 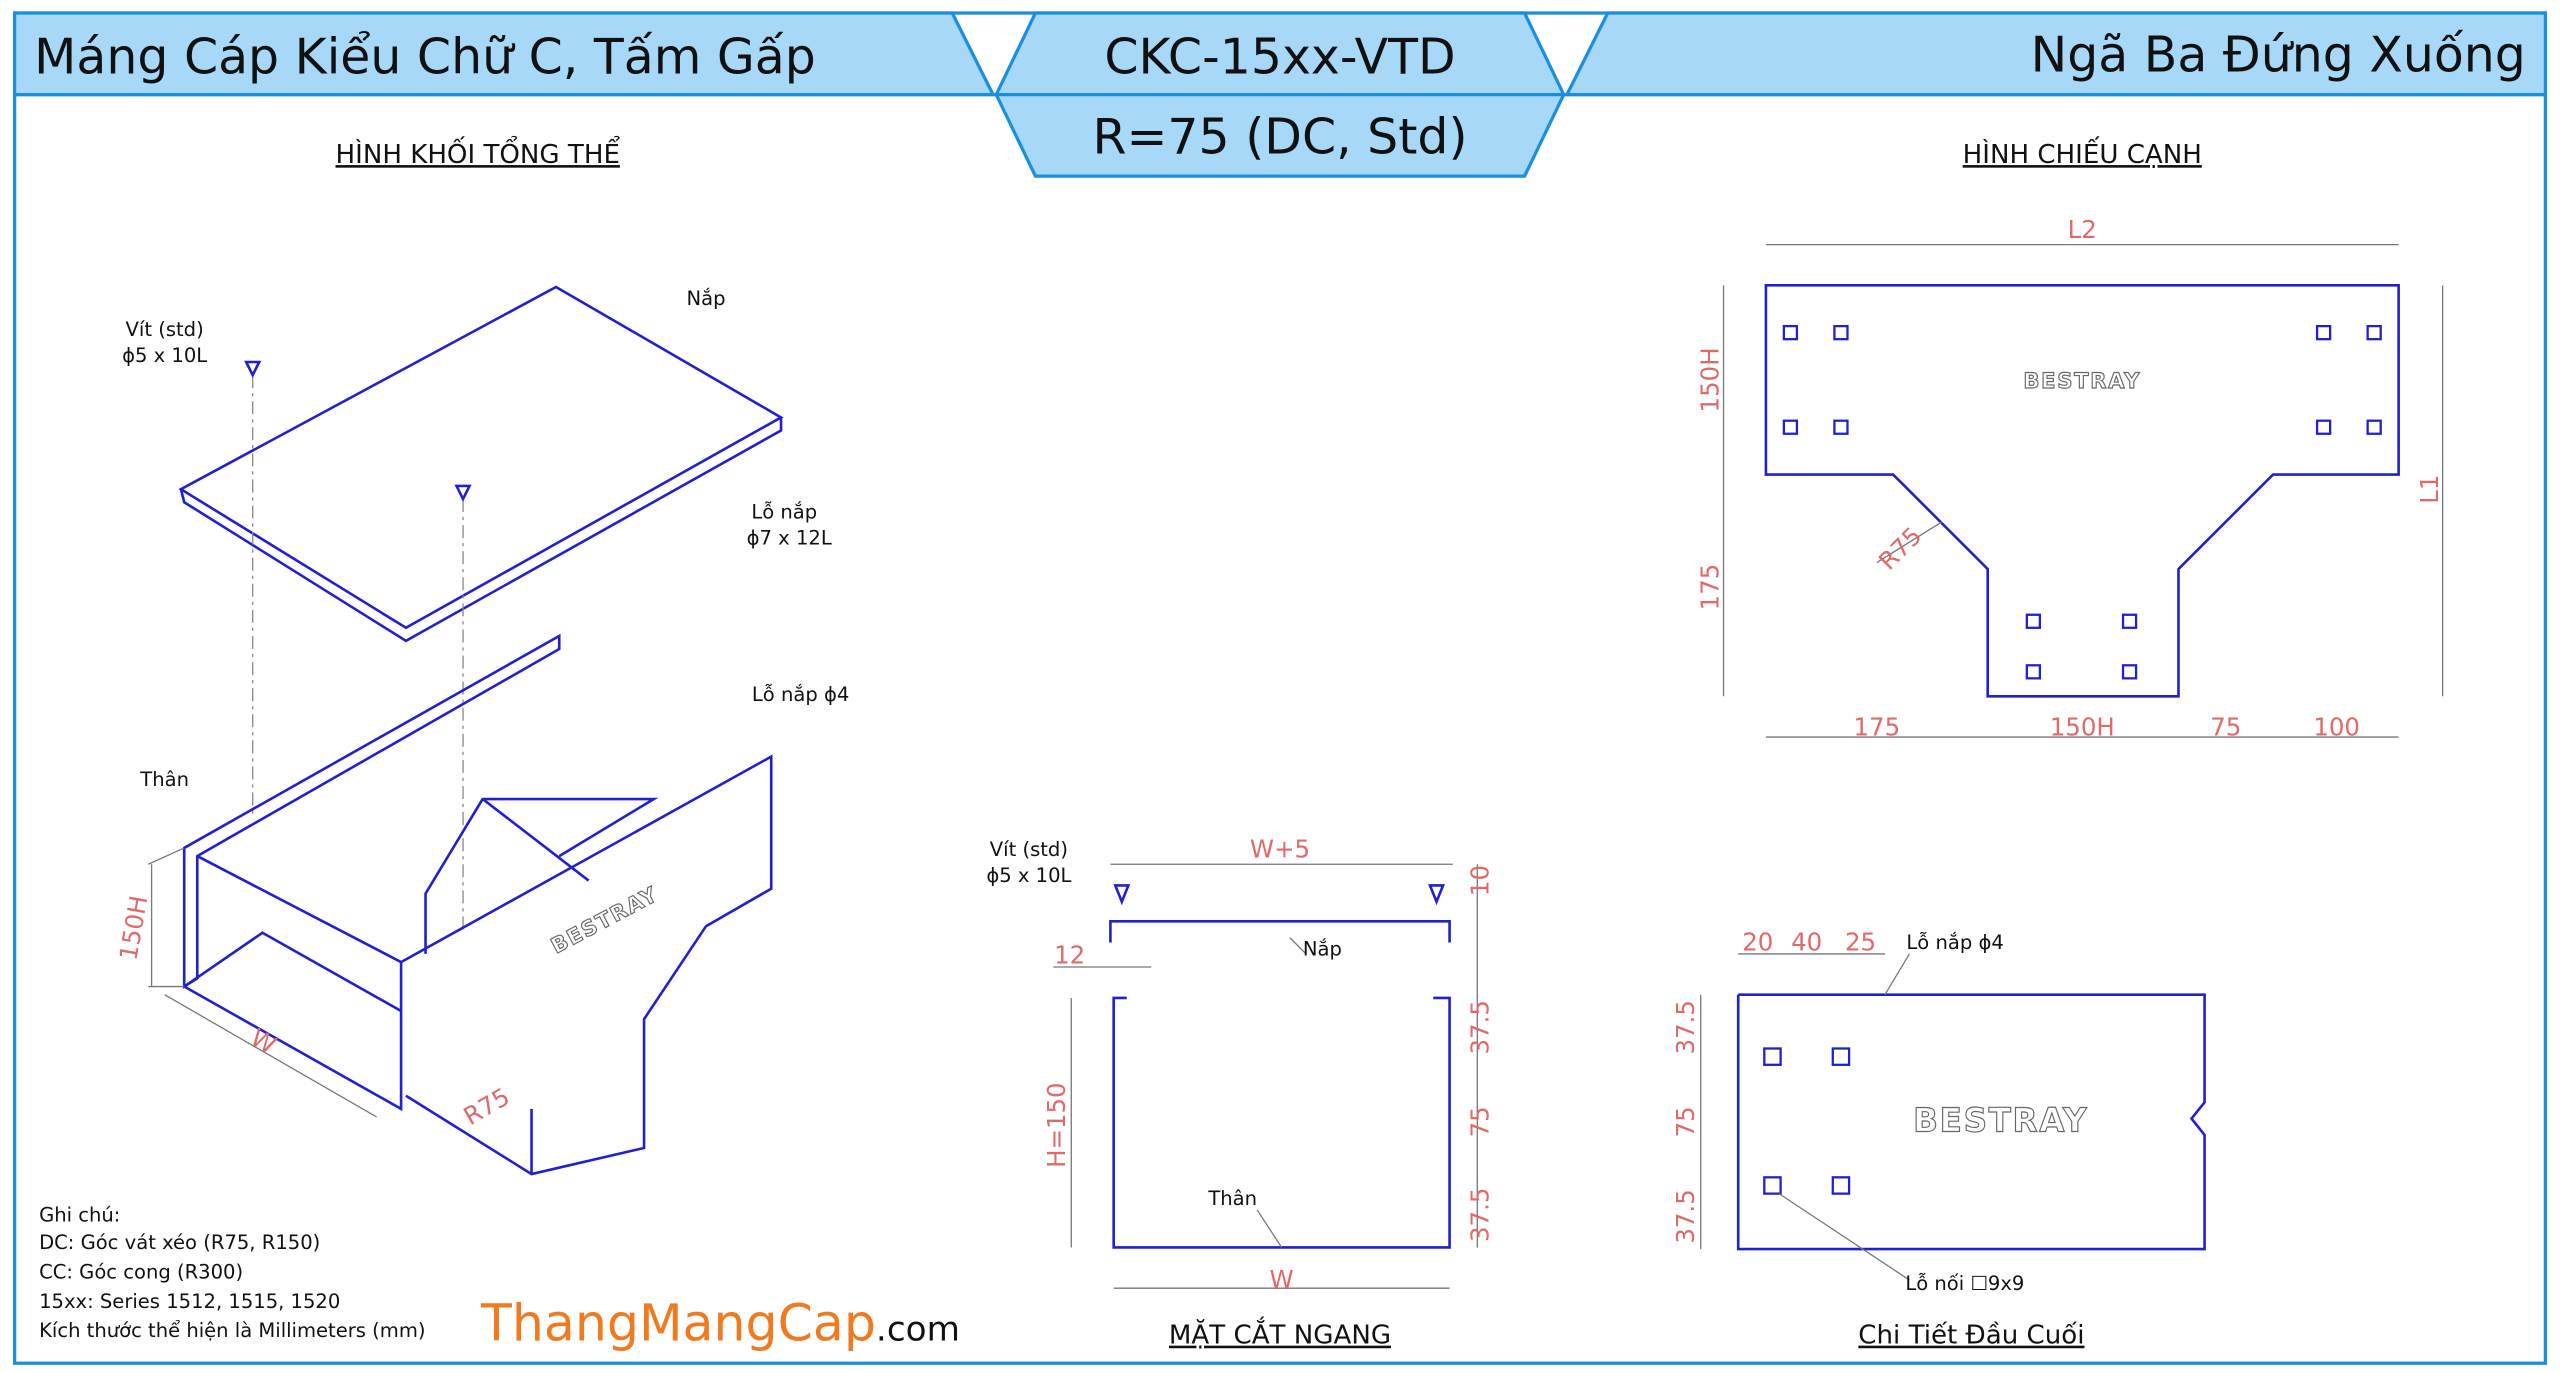 I want to click on dimension: 40, so click(x=1806, y=942).